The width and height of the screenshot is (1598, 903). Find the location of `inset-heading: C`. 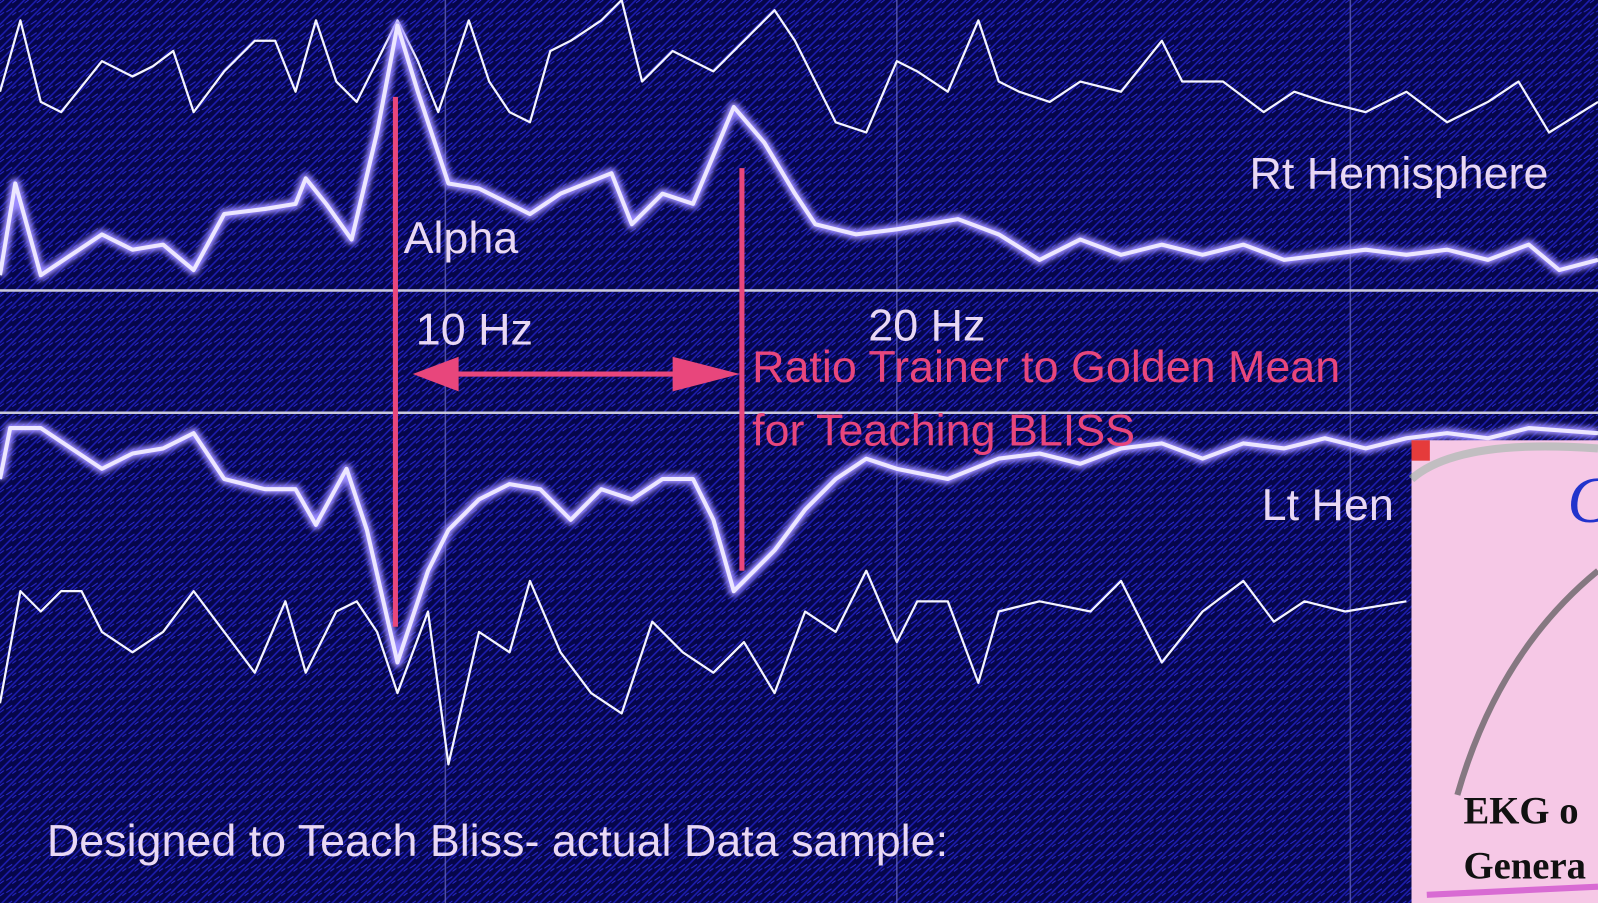

inset-heading: C is located at coordinates (1582, 501).